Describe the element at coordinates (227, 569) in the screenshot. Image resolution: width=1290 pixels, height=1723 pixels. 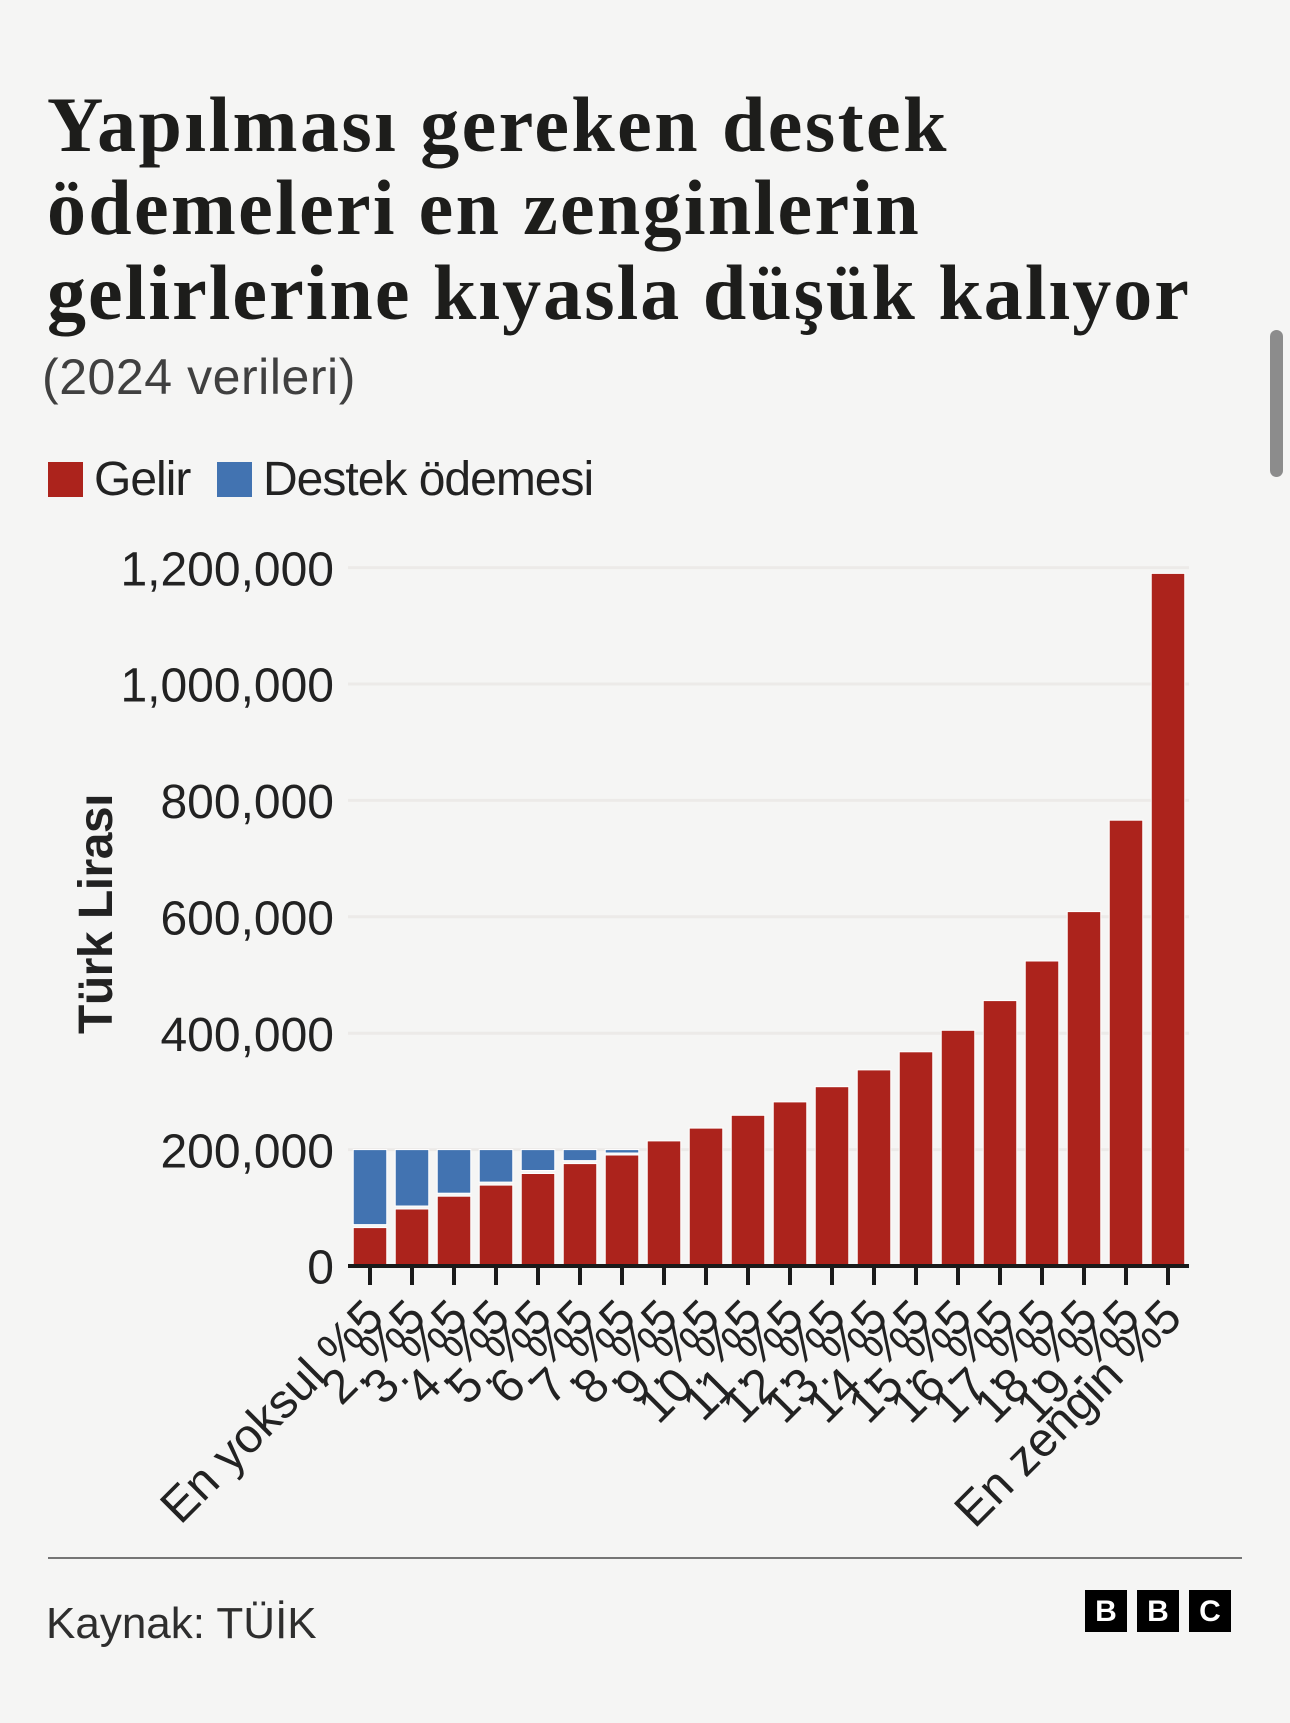
I see `svg-text: 1,200,000` at that location.